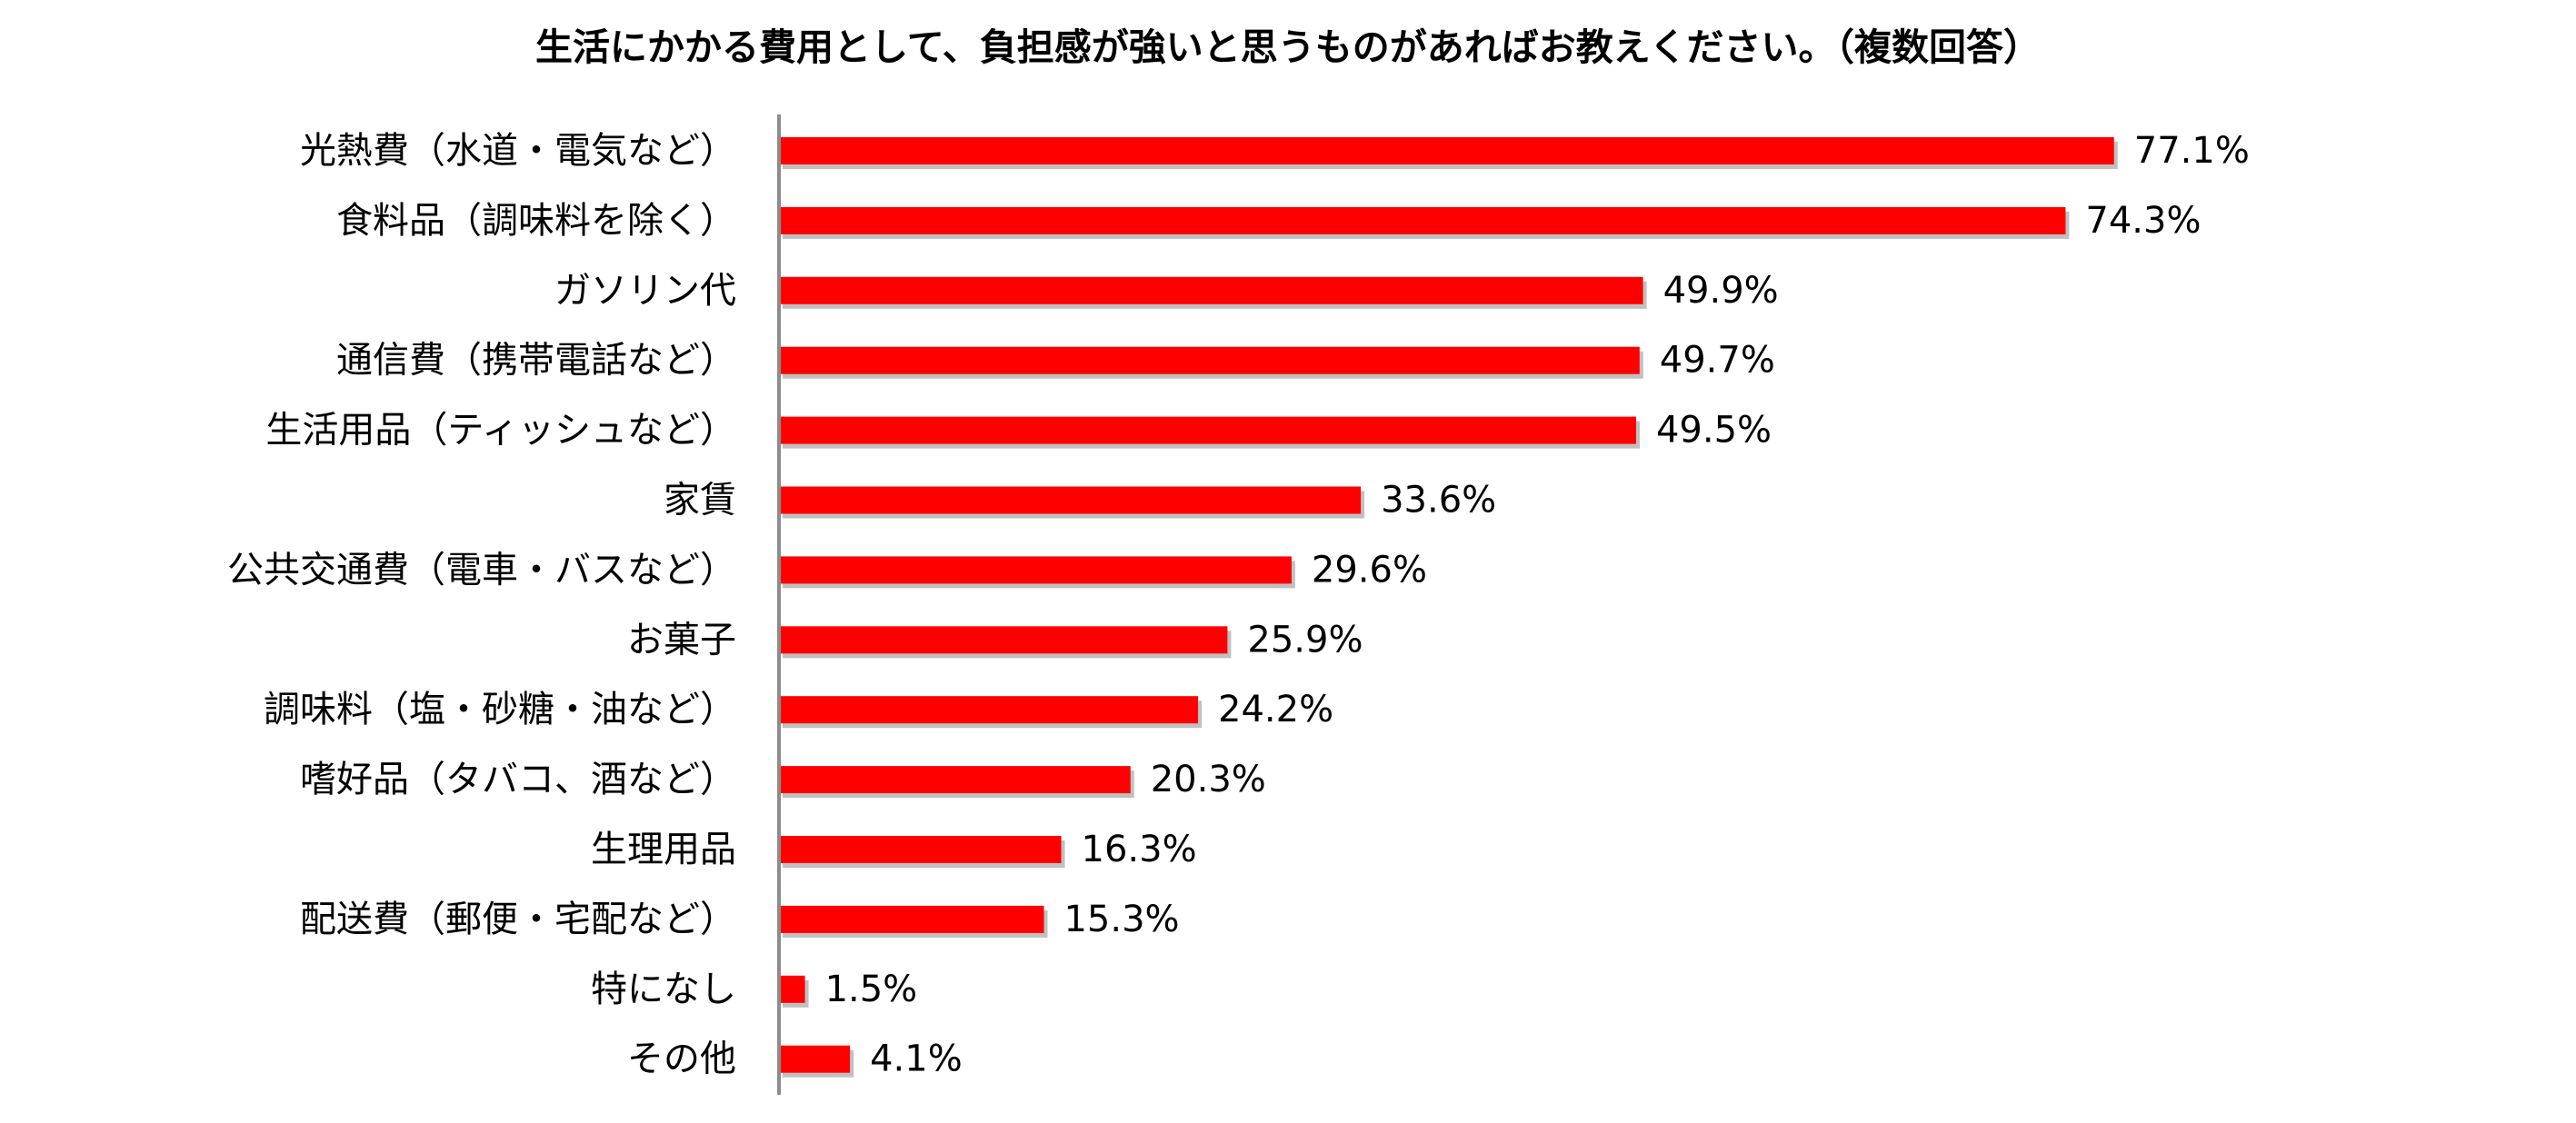  Describe the element at coordinates (2143, 221) in the screenshot. I see `value-label: 74.3%` at that location.